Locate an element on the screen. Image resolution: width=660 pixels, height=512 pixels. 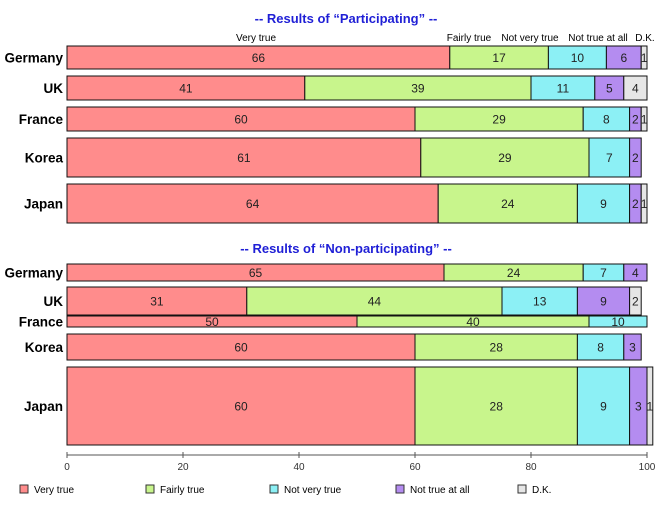
bar-participating-korea-very-true is located at coordinates (244, 157).